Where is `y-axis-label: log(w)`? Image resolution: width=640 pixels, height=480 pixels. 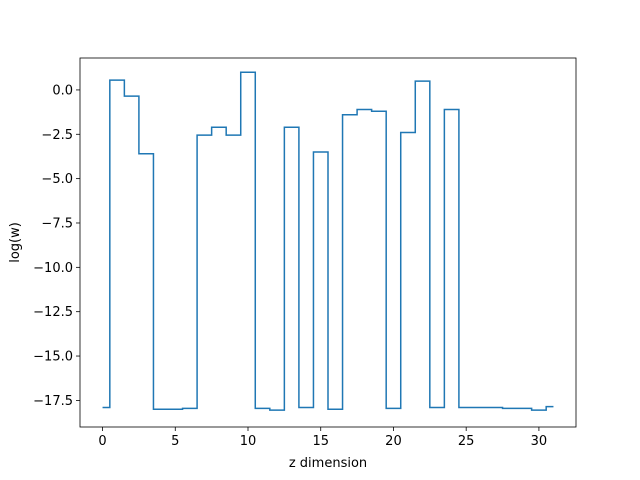
y-axis-label: log(w) is located at coordinates (15, 242).